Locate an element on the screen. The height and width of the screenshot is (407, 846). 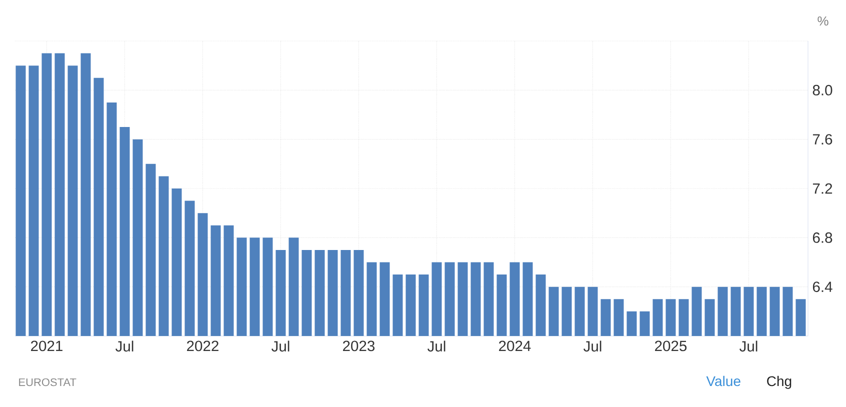
y-axis-title: % is located at coordinates (823, 21).